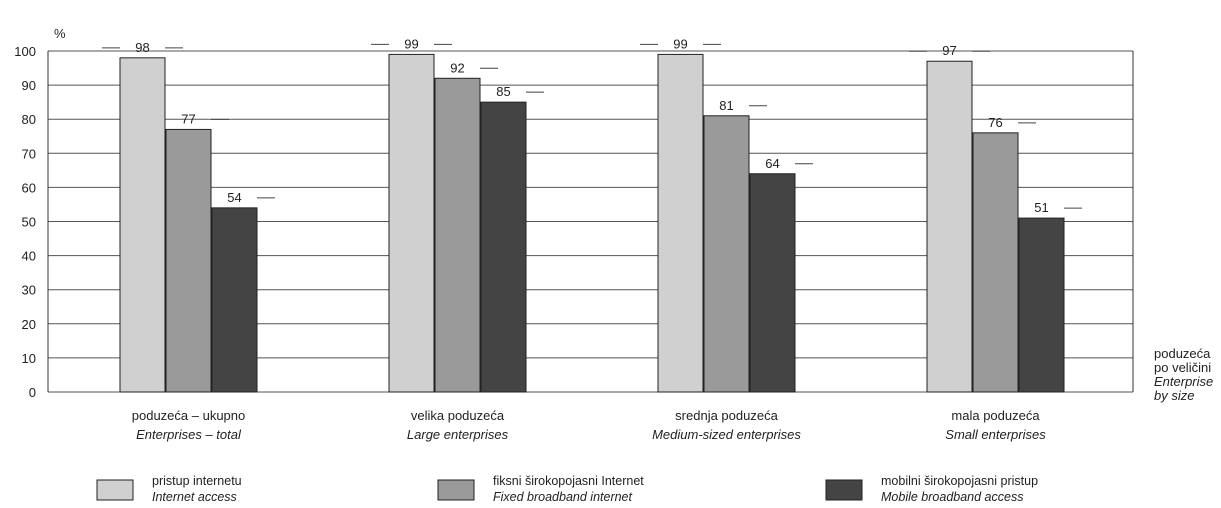 Image resolution: width=1221 pixels, height=508 pixels. I want to click on y-tick-label: 70, so click(29, 153).